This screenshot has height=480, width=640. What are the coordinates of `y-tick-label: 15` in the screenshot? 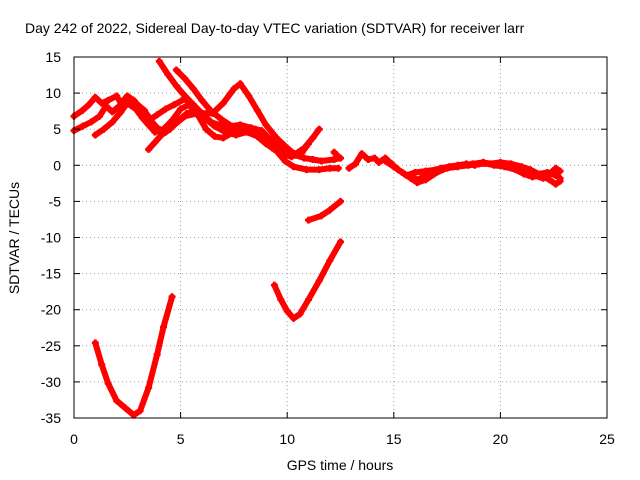 It's located at (53, 57).